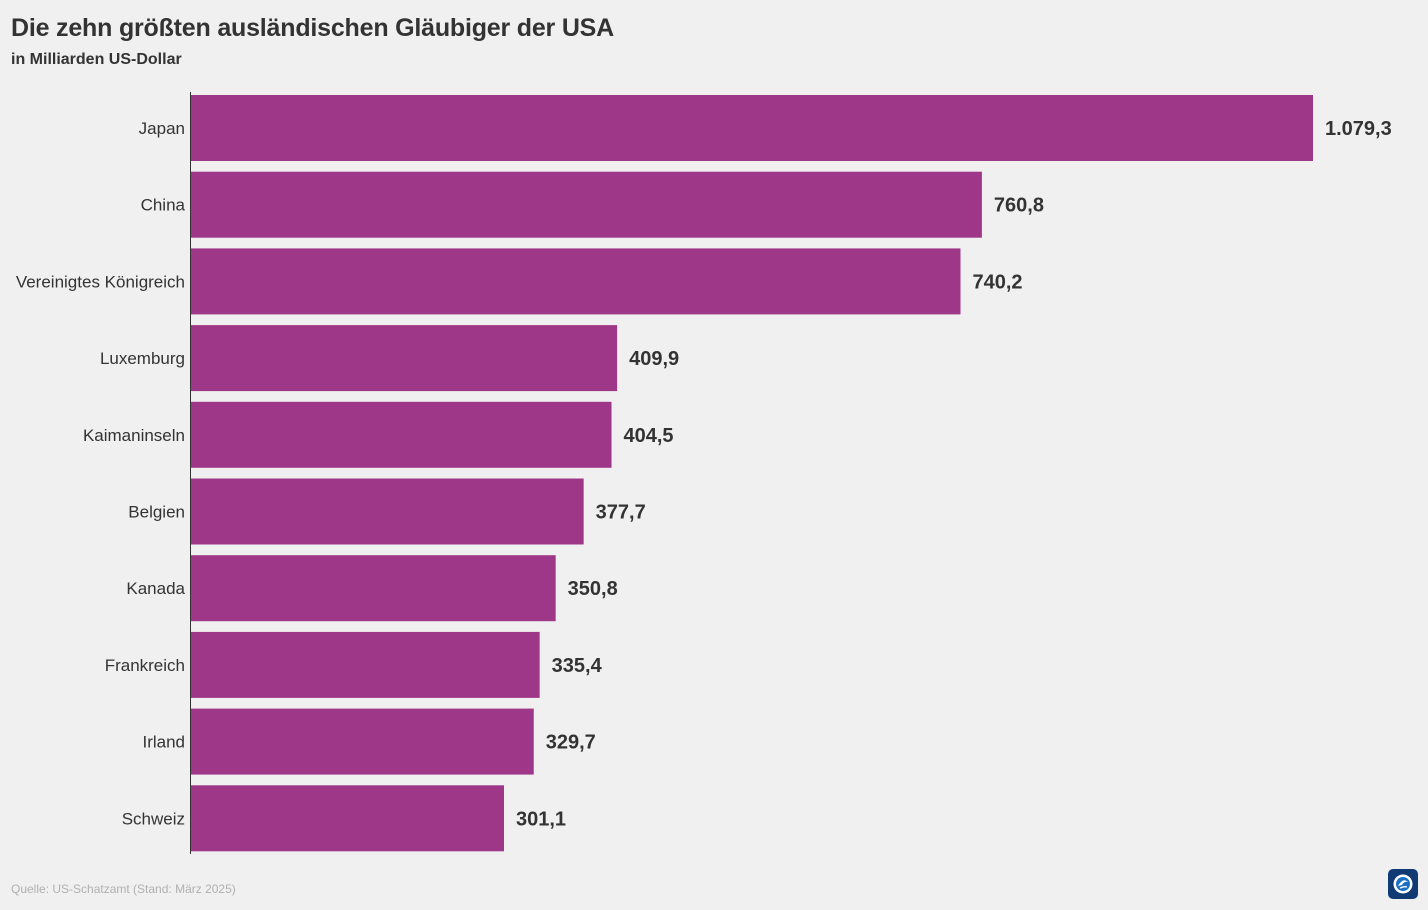  What do you see at coordinates (155, 588) in the screenshot?
I see `category-label: Kanada` at bounding box center [155, 588].